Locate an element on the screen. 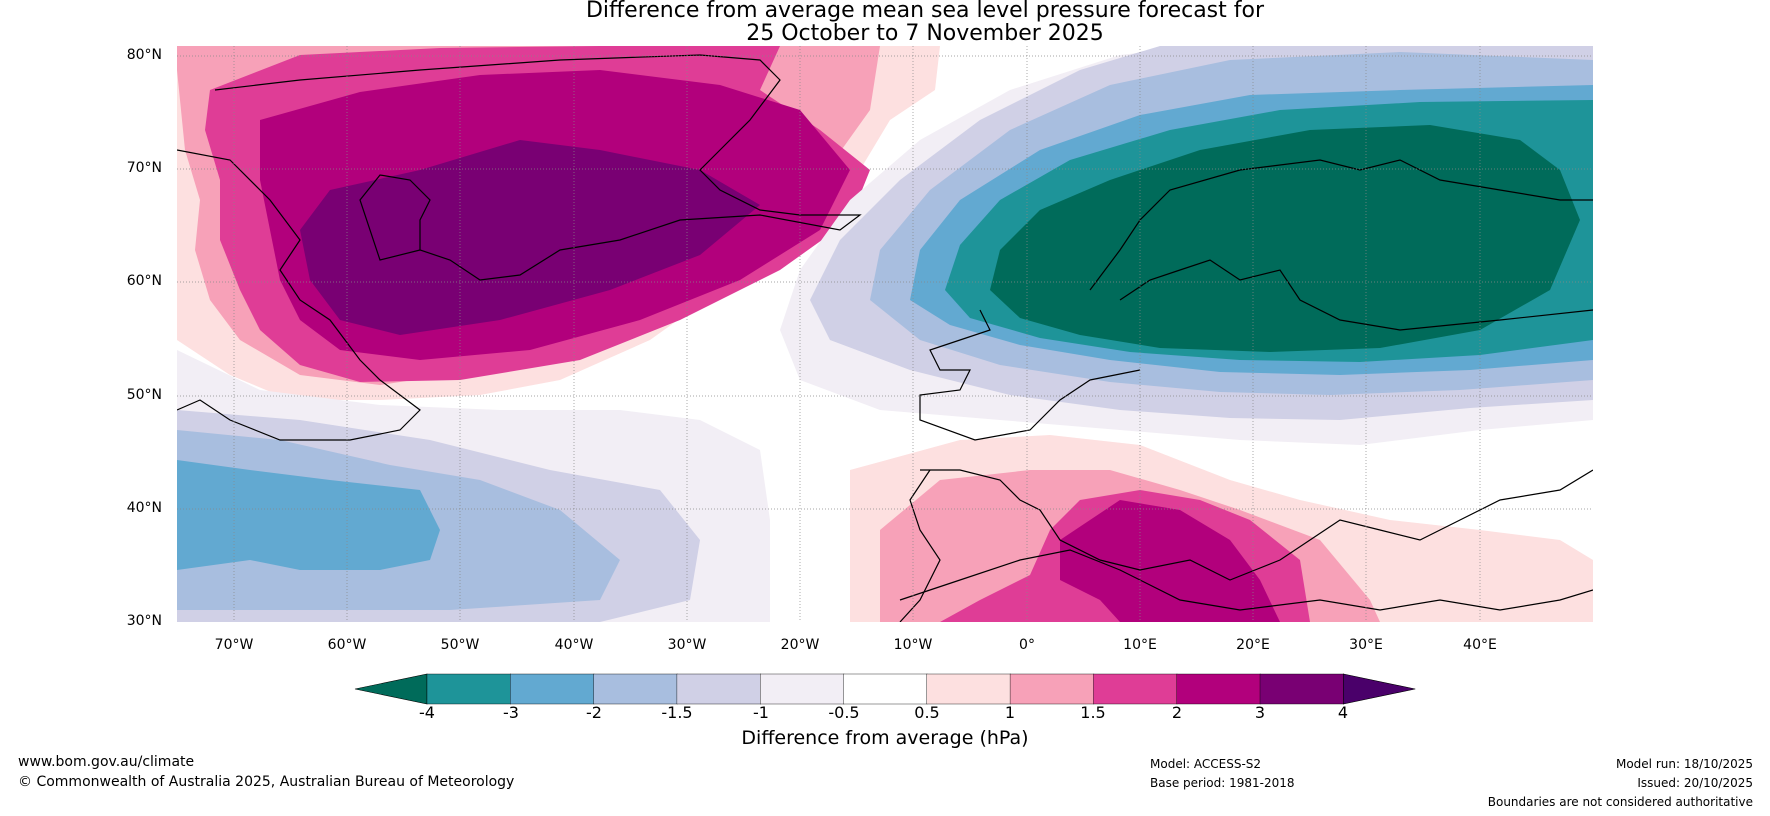 This screenshot has height=816, width=1770. colorbar-tick-label: 1 is located at coordinates (1010, 712).